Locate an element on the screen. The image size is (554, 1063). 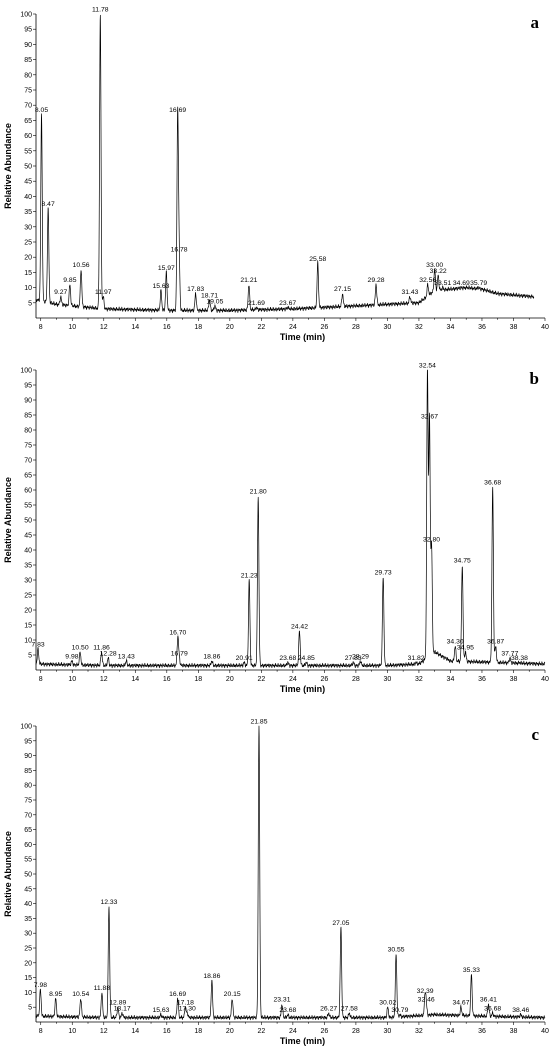
peak-label: 24.42 is located at coordinates (299, 627).